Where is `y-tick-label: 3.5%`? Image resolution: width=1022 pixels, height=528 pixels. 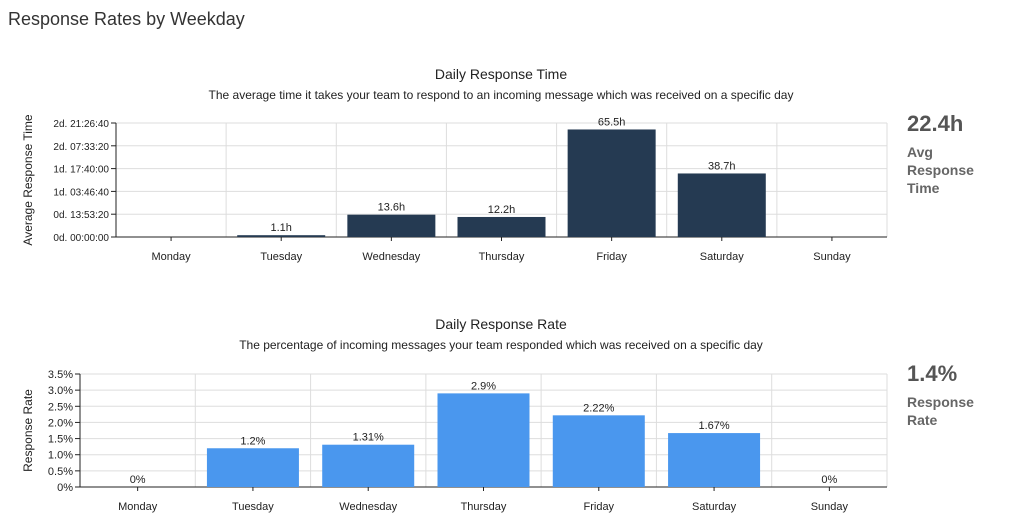 y-tick-label: 3.5% is located at coordinates (60, 375).